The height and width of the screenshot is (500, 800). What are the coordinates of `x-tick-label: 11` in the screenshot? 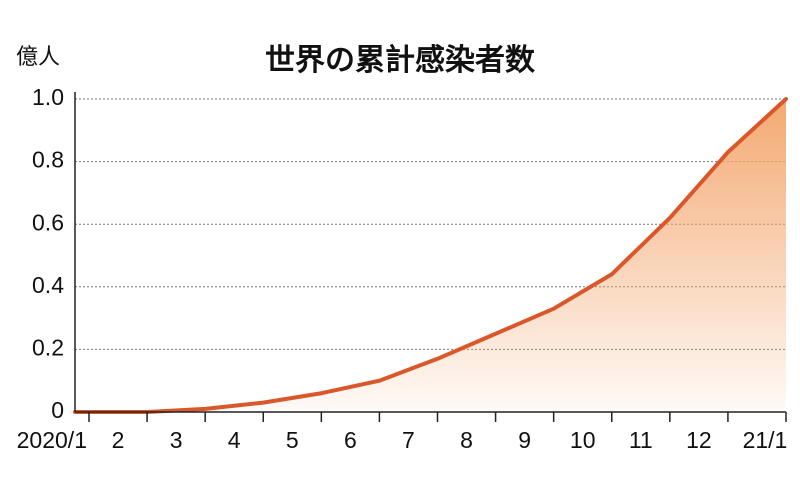 It's located at (641, 440).